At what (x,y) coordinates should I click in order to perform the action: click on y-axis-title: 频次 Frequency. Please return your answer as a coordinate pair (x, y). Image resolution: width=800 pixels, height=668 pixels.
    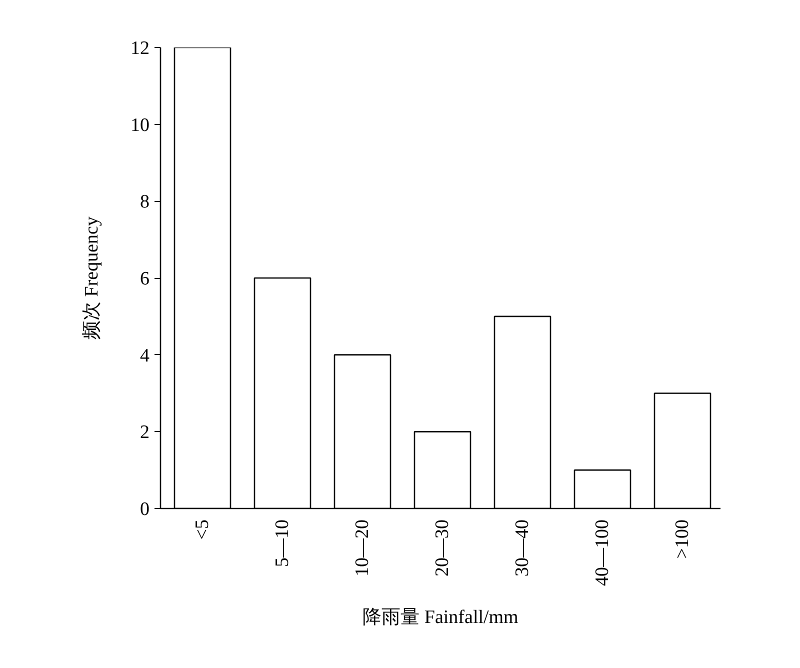
    Looking at the image, I should click on (92, 278).